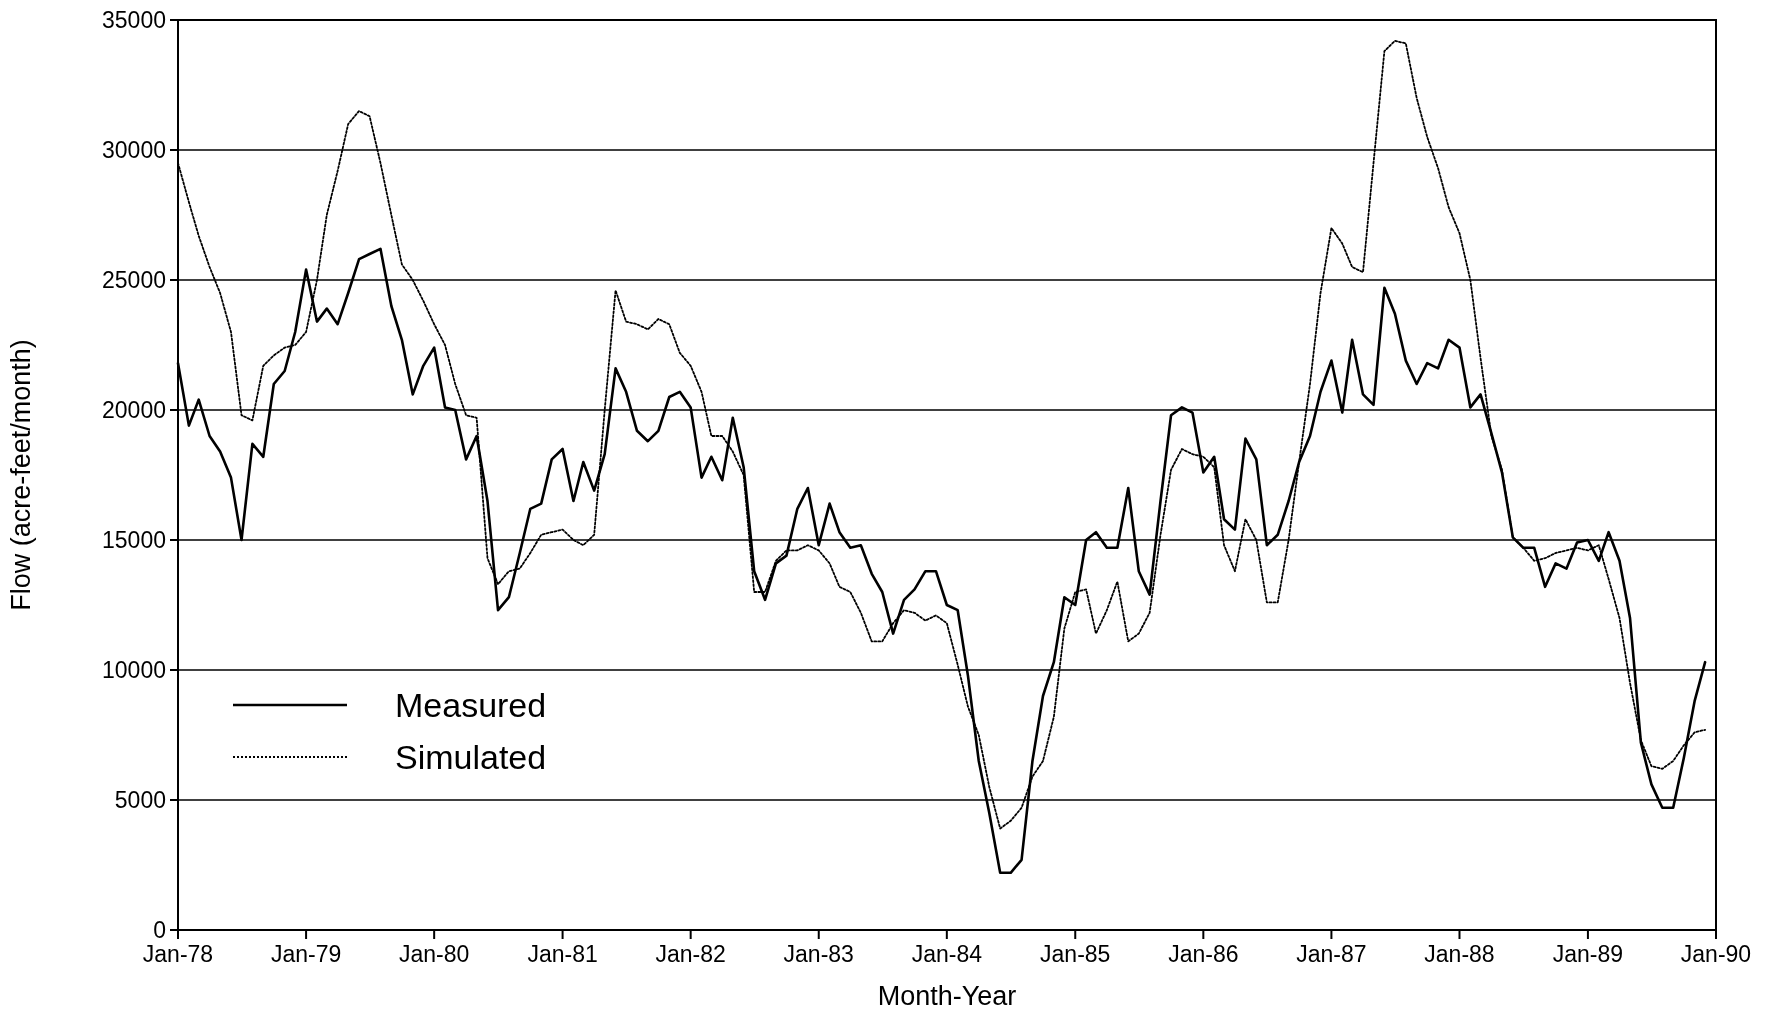 This screenshot has height=1027, width=1783. Describe the element at coordinates (947, 996) in the screenshot. I see `x-axis-title: Month-Year` at that location.